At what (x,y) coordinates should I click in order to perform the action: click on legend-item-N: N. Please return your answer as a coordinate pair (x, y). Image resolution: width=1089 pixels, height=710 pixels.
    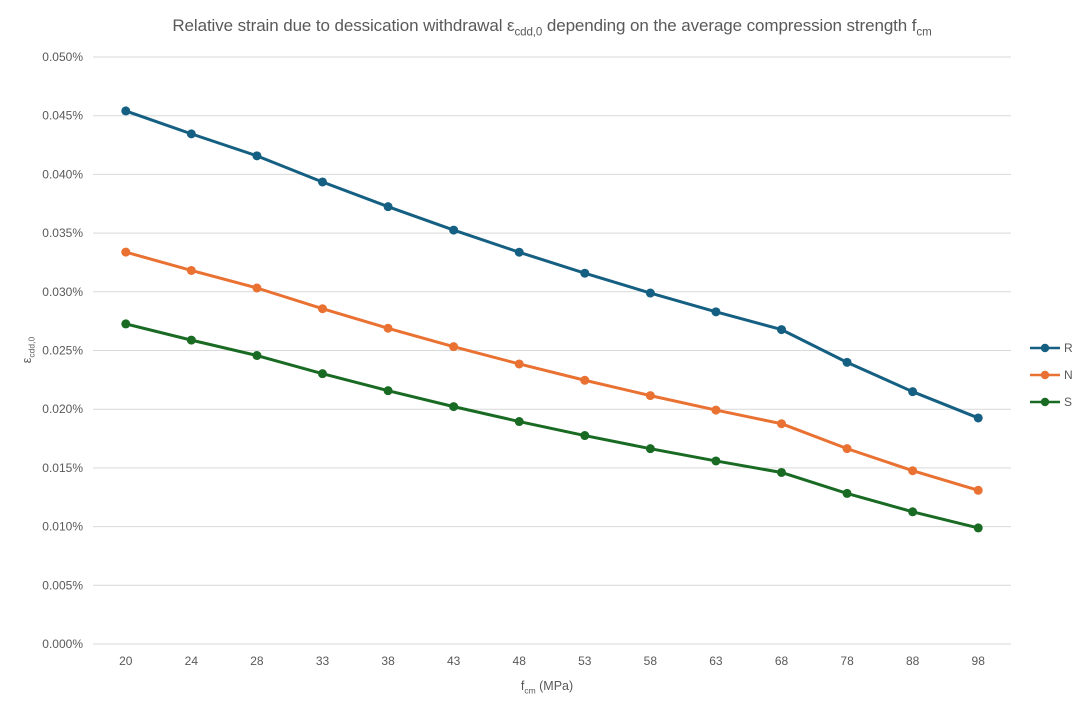
    Looking at the image, I should click on (1051, 374).